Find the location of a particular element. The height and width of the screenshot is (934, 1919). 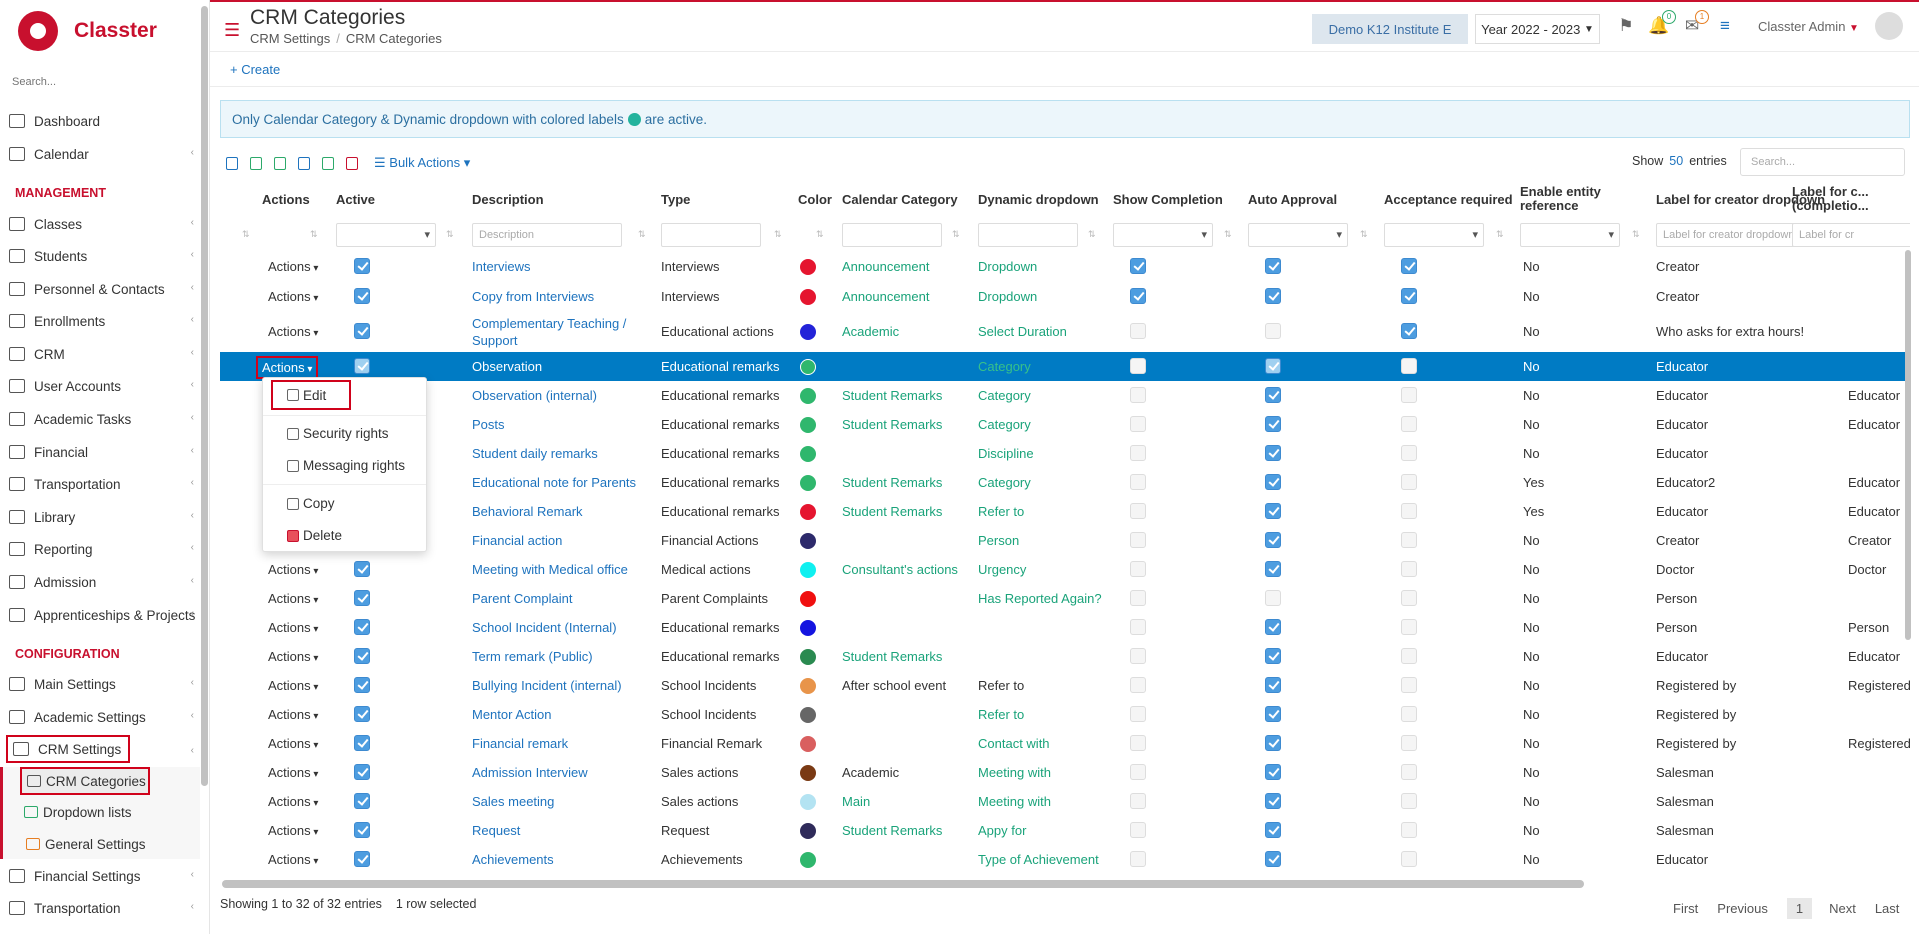

year-selector: Year 2022 - 2023 ▼ is located at coordinates (1537, 29).